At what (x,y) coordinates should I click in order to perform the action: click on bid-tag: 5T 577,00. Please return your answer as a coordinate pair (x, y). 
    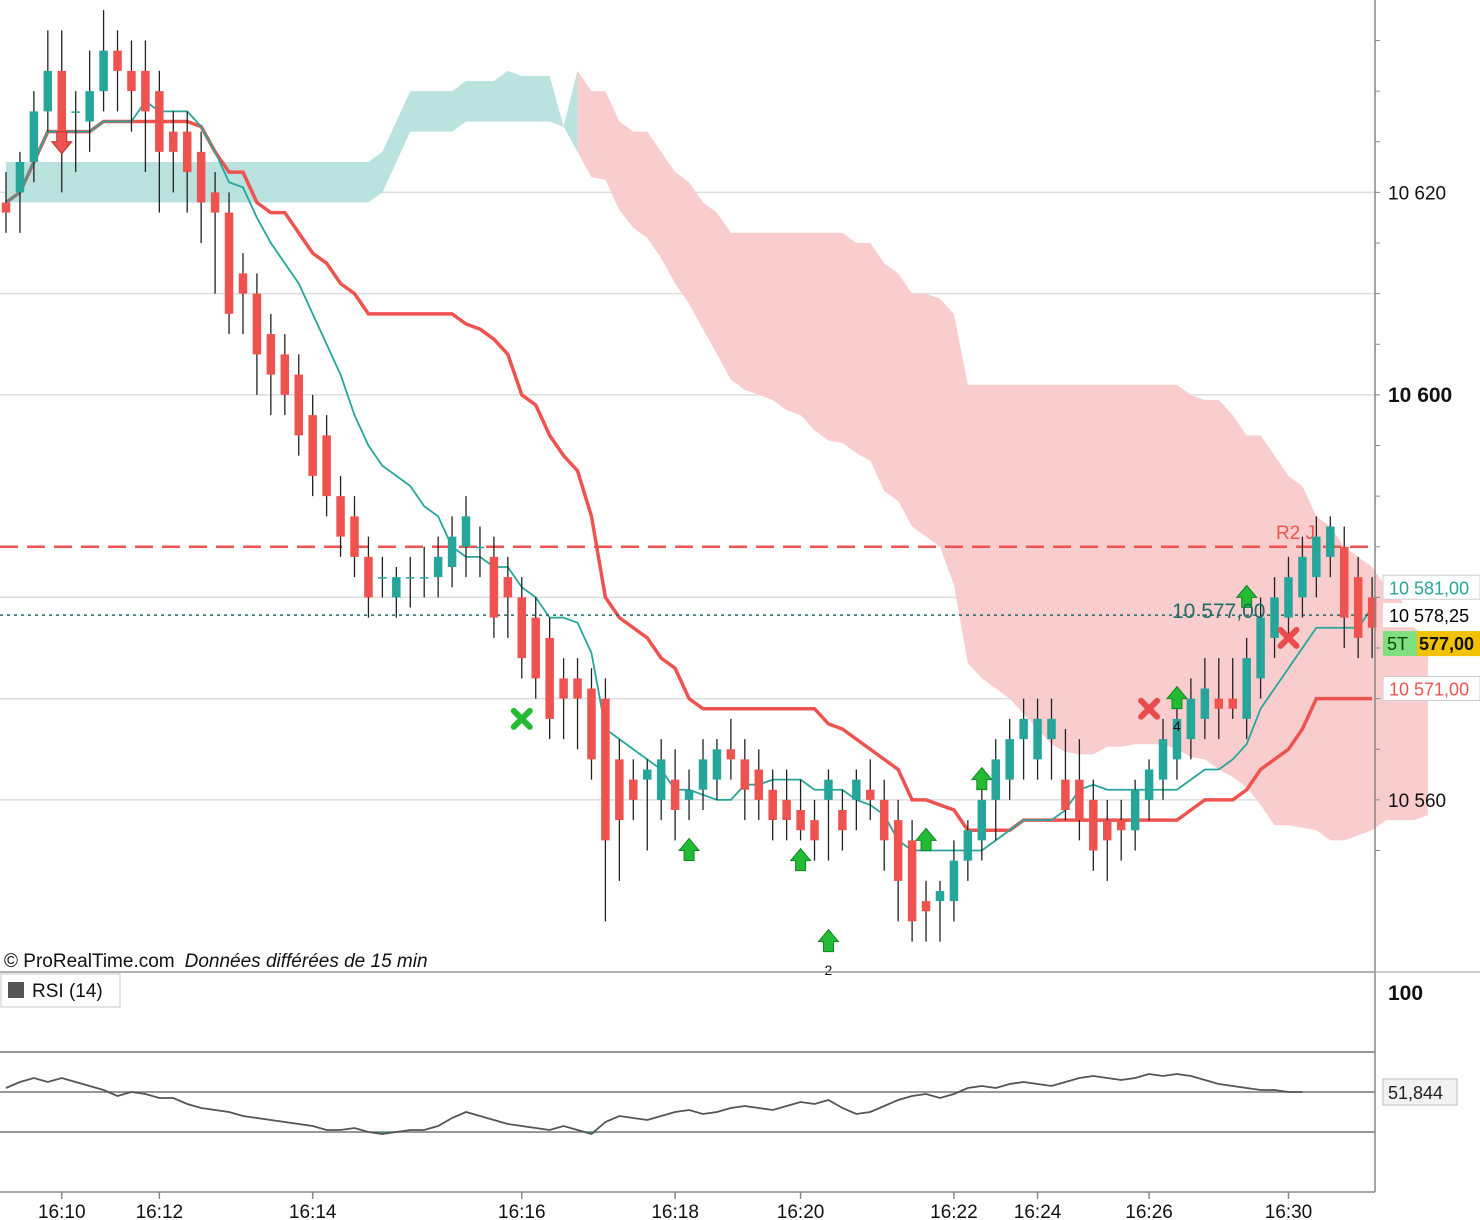
    Looking at the image, I should click on (1431, 644).